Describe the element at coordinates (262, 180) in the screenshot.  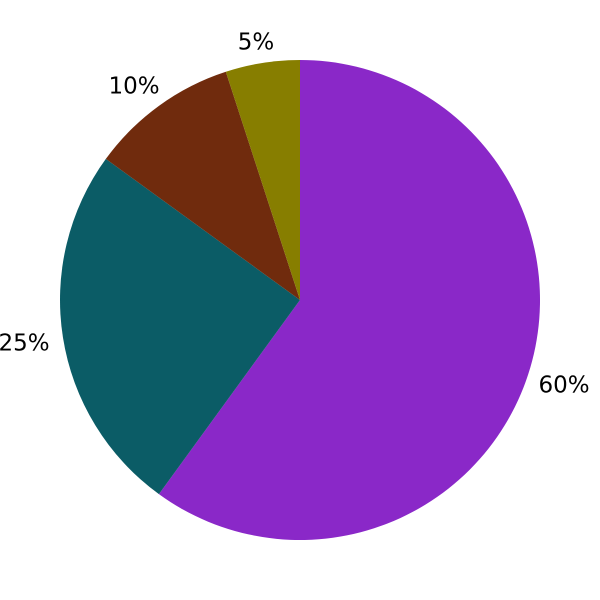
I see `pie-slice-5pct` at that location.